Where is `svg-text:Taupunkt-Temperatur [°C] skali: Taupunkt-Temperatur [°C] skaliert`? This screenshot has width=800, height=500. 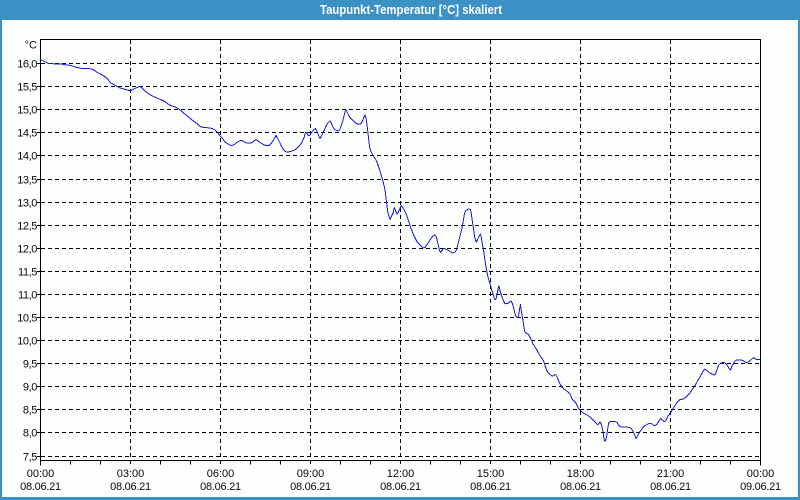 svg-text:Taupunkt-Temperatur [°C] skali: Taupunkt-Temperatur [°C] skaliert is located at coordinates (411, 9).